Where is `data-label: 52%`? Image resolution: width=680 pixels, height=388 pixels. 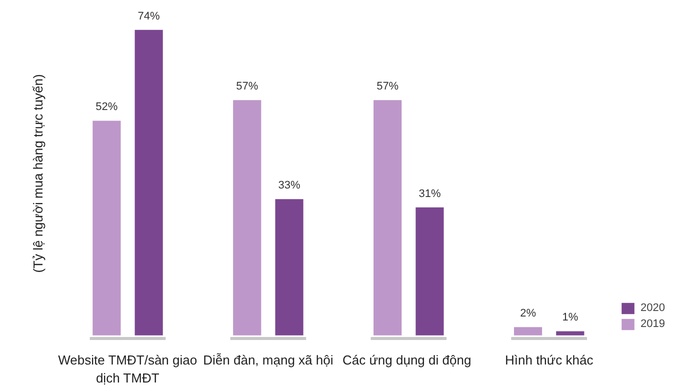
data-label: 52% is located at coordinates (107, 107).